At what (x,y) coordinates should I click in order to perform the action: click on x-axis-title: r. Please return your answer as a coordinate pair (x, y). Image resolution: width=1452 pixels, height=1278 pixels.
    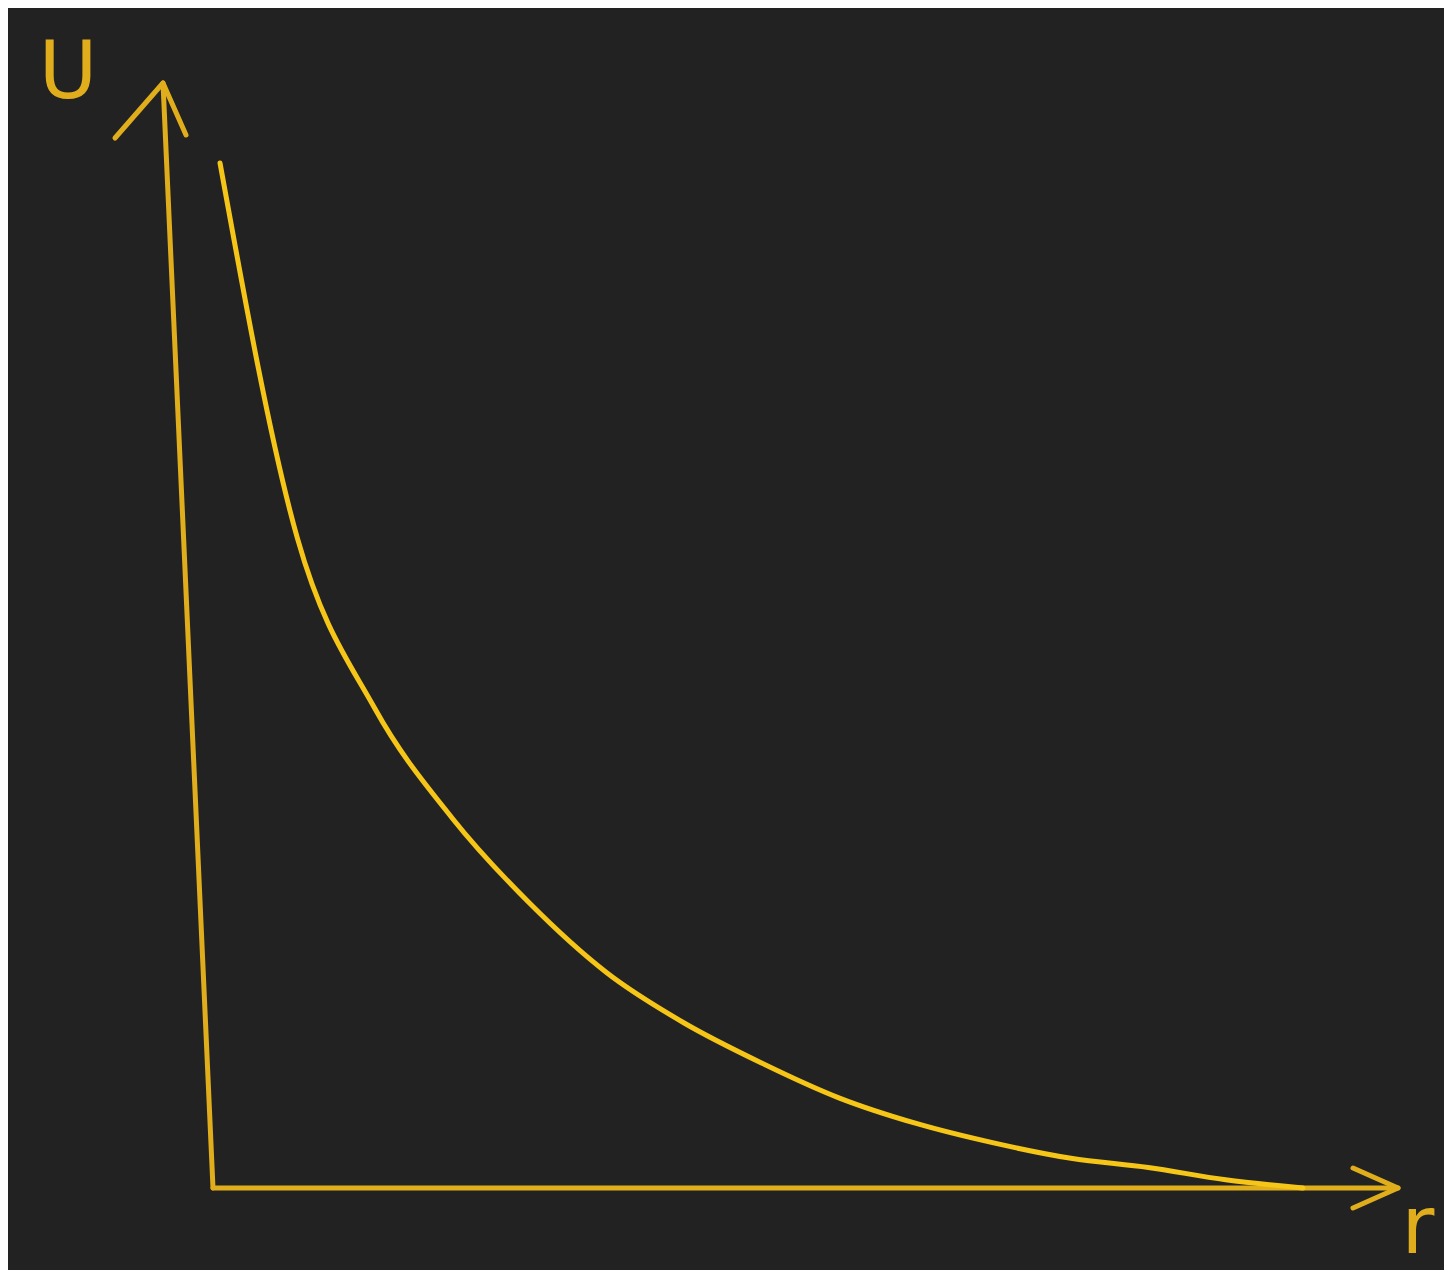
    Looking at the image, I should click on (1418, 1225).